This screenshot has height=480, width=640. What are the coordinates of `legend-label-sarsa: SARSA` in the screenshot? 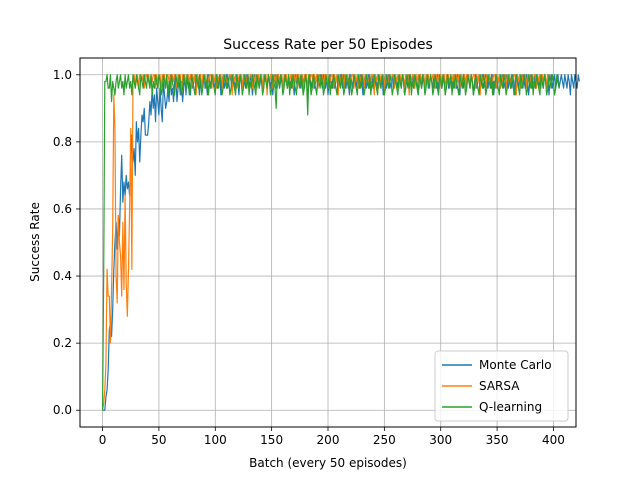 It's located at (499, 386).